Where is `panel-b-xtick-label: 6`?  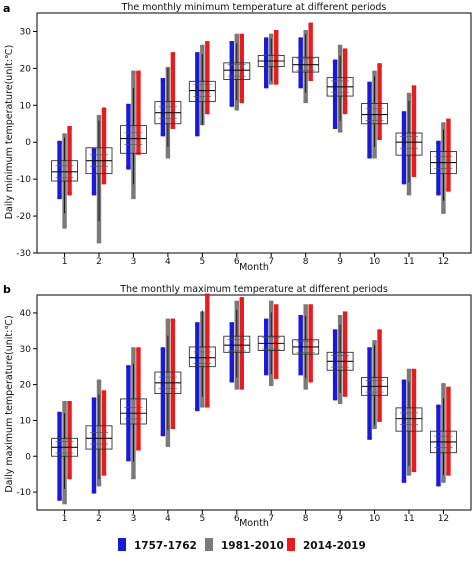
panel-b-xtick-label: 6 is located at coordinates (237, 519).